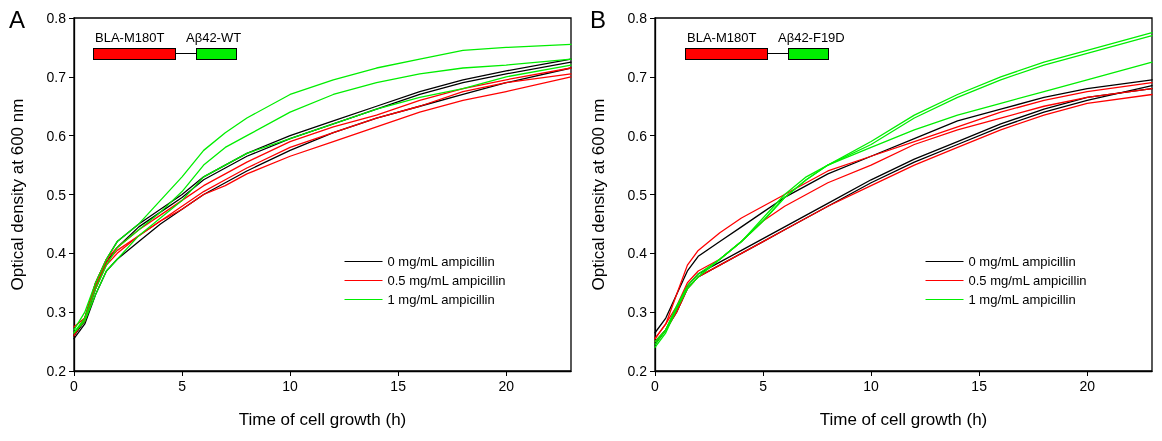  What do you see at coordinates (17, 19) in the screenshot?
I see `chart-title: A` at bounding box center [17, 19].